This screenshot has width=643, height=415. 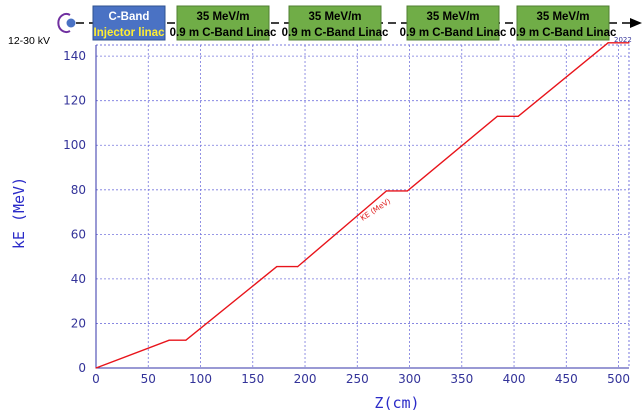 I want to click on injector-label-line2: Injector linac, so click(x=130, y=33).